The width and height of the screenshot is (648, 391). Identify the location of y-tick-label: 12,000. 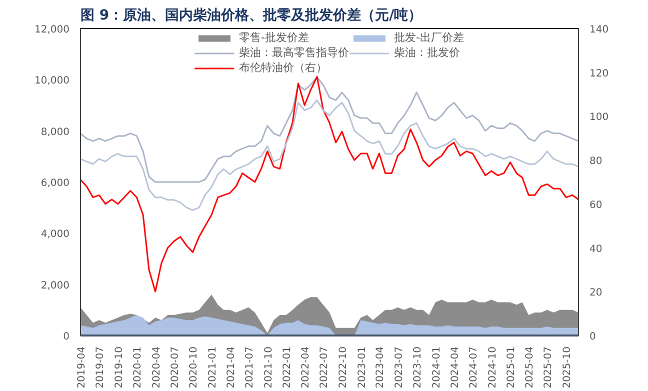
(52, 30).